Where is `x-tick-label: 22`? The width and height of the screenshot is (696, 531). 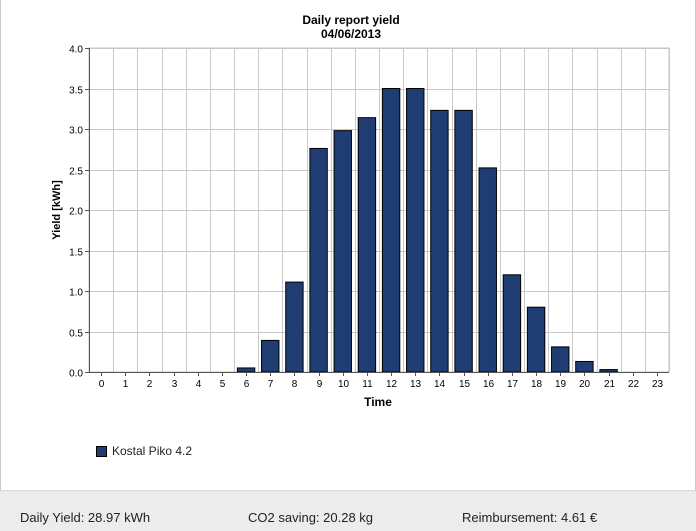 x-tick-label: 22 is located at coordinates (634, 384).